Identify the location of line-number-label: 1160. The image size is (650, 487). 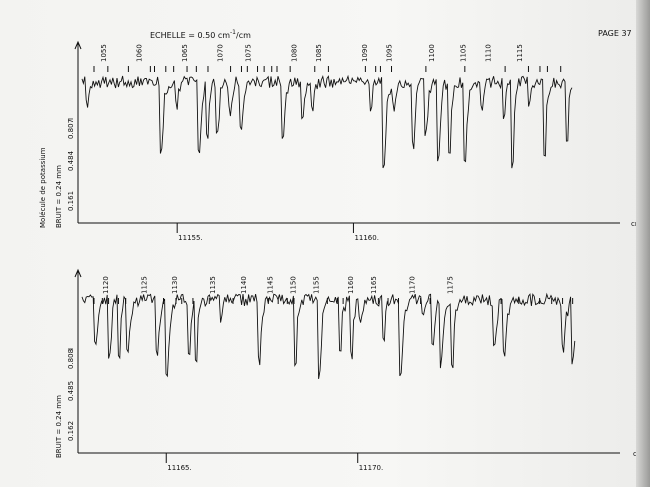
(351, 285).